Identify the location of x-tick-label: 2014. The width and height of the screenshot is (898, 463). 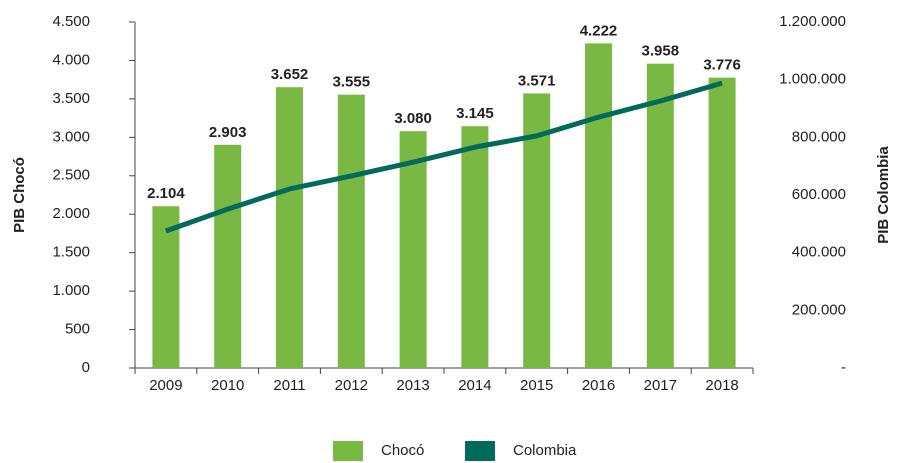
(474, 385).